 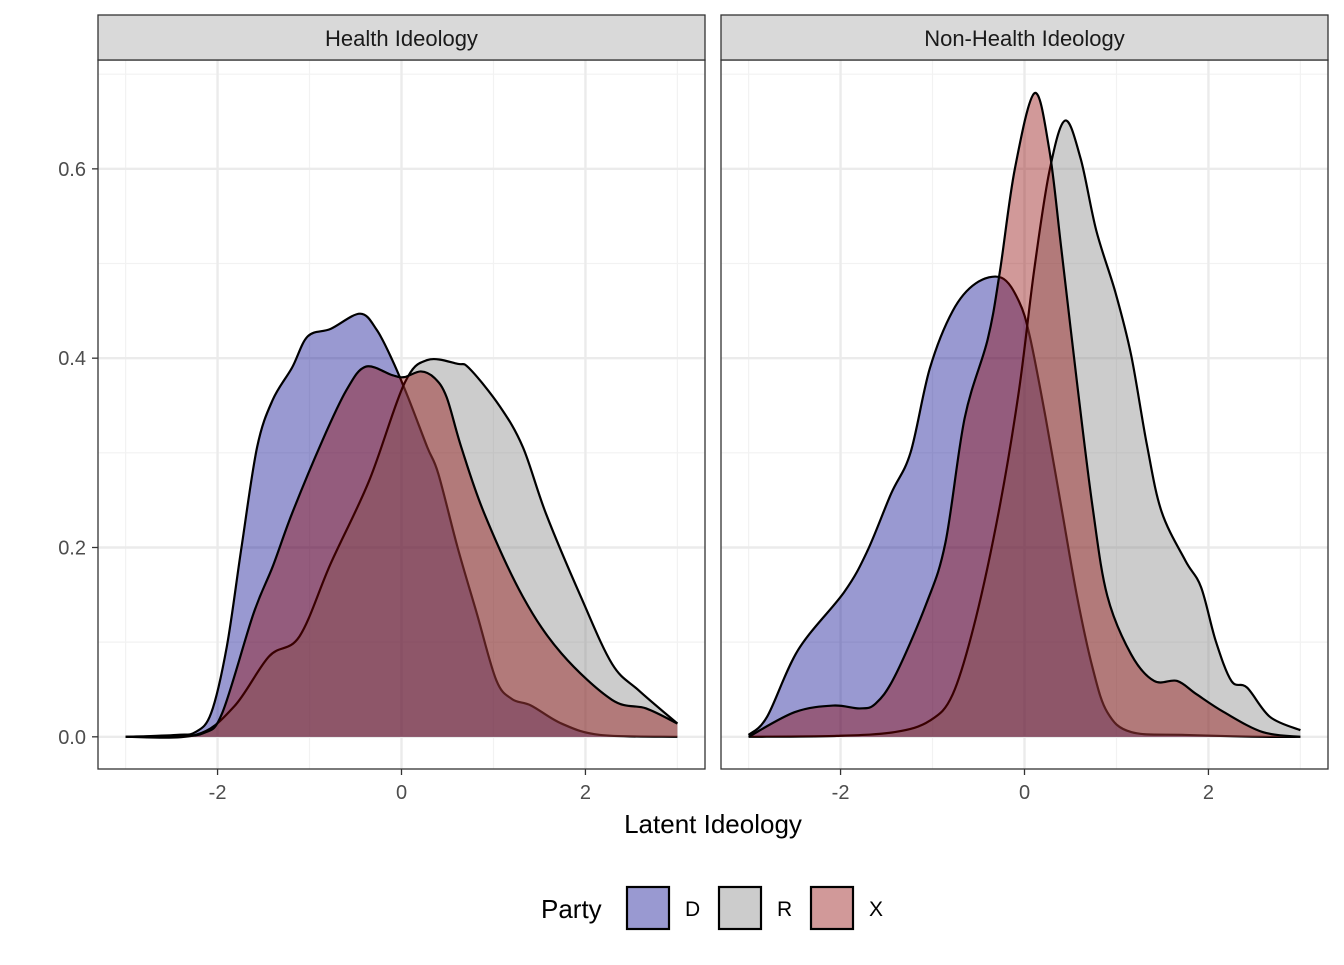 I want to click on strip-title: Non-Health Ideology, so click(x=1024, y=38).